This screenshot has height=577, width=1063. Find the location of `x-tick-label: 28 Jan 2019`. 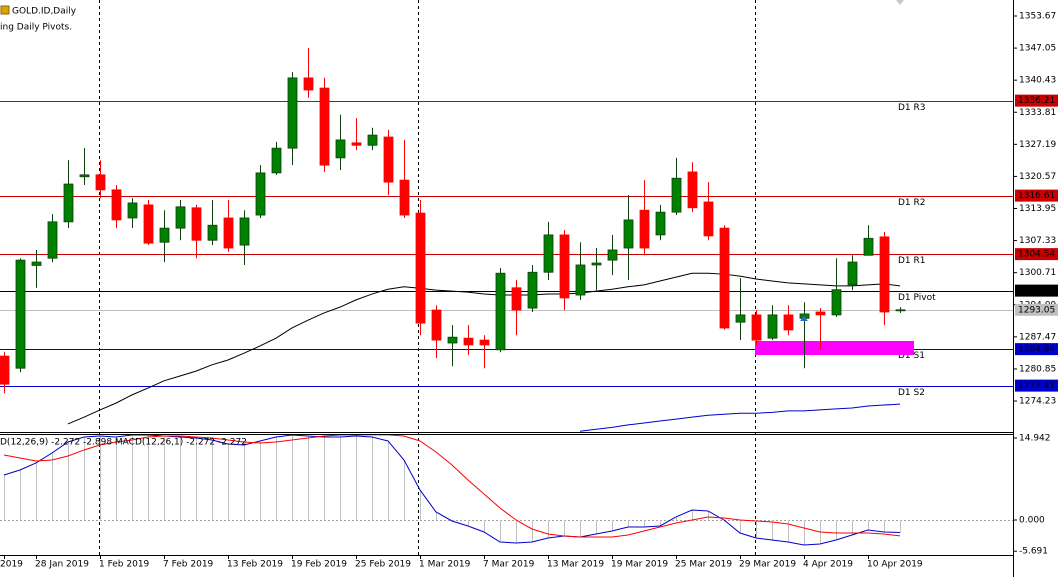

x-tick-label: 28 Jan 2019 is located at coordinates (62, 565).